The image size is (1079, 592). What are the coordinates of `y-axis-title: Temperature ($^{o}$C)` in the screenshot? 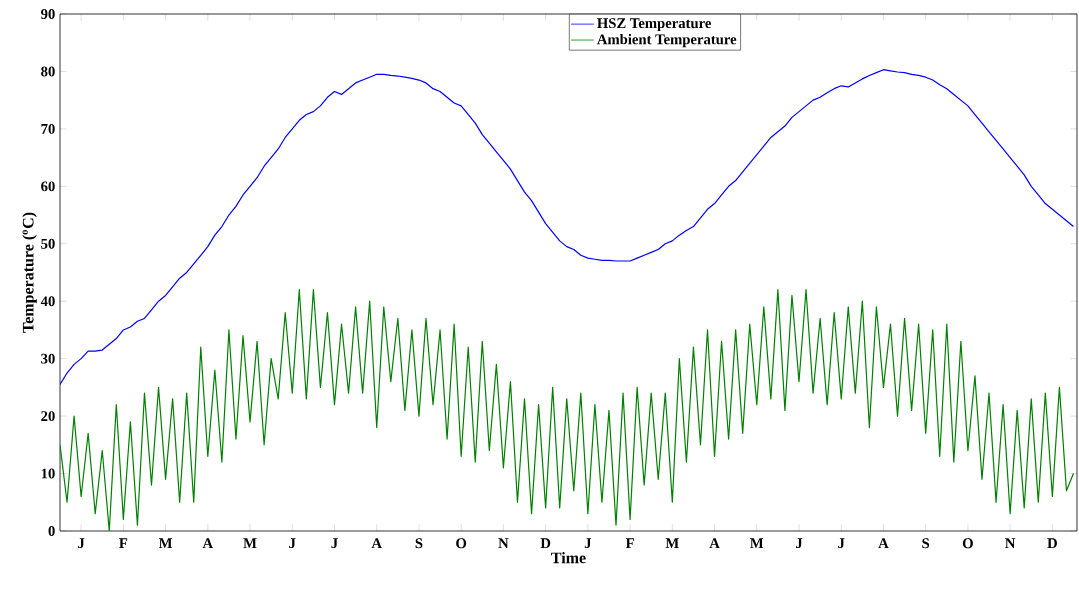 It's located at (29, 272).